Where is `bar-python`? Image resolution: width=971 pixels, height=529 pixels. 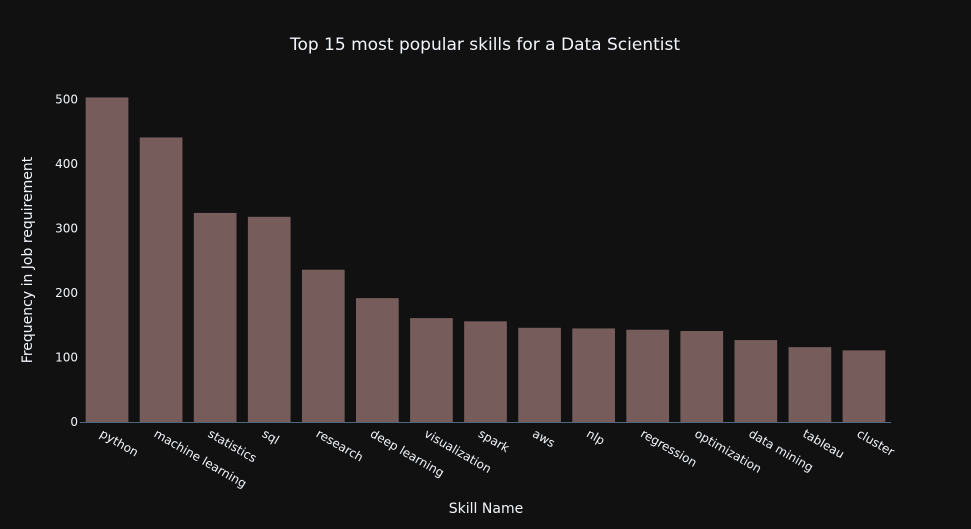 bar-python is located at coordinates (107, 260).